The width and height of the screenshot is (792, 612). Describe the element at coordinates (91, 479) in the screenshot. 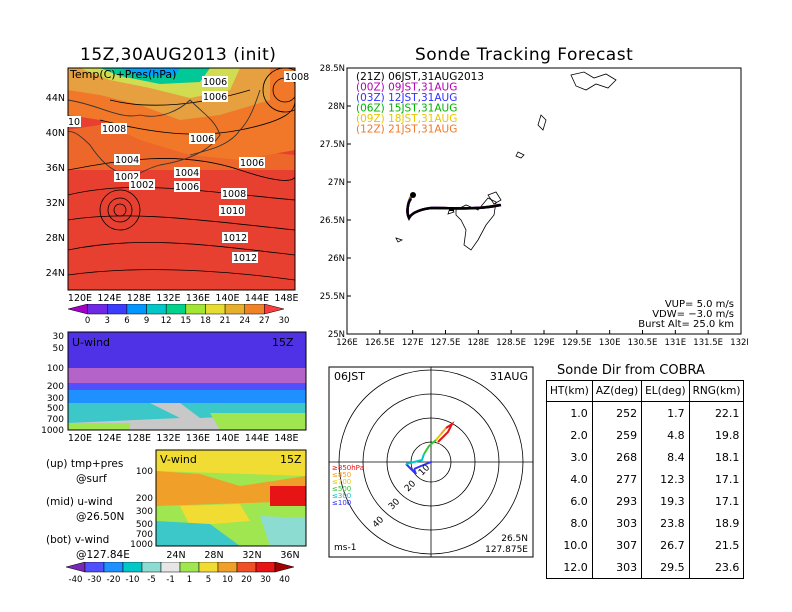

I see `note-up-level: @surf` at that location.